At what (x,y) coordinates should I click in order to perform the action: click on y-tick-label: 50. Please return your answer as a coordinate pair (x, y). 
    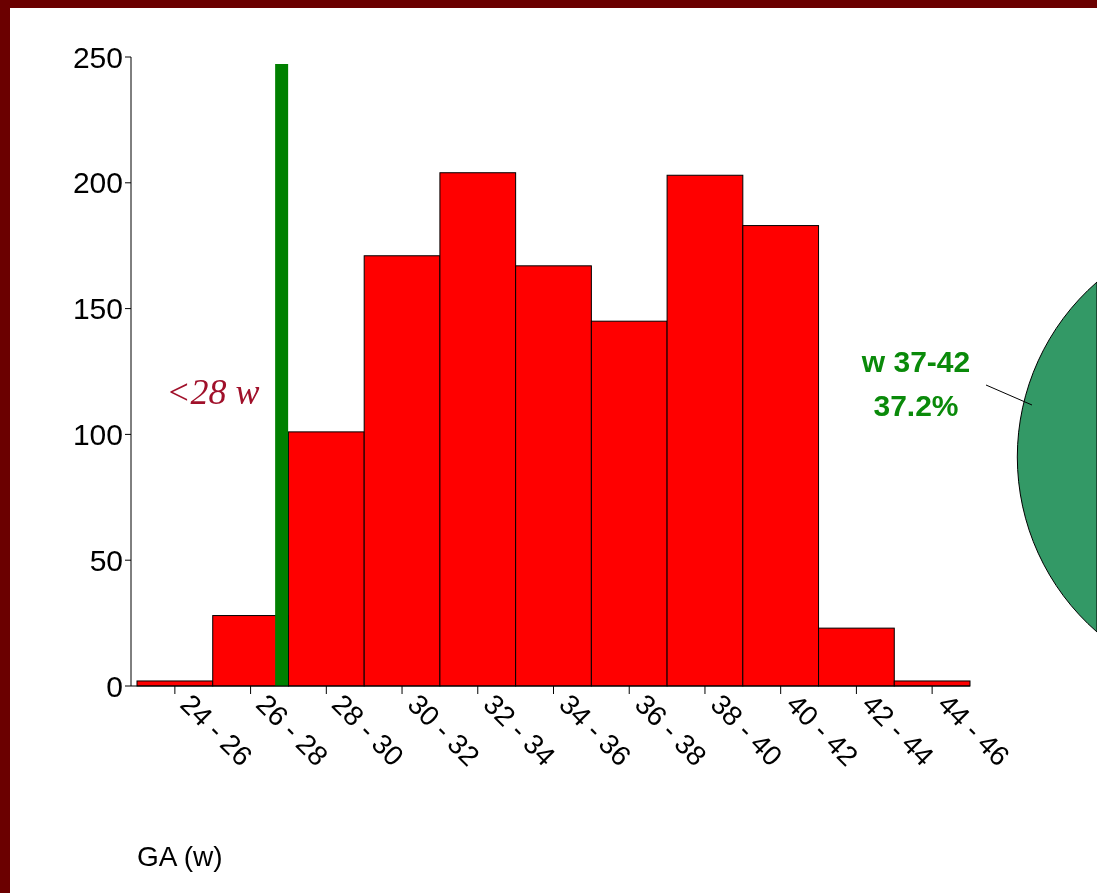
    Looking at the image, I should click on (106, 560).